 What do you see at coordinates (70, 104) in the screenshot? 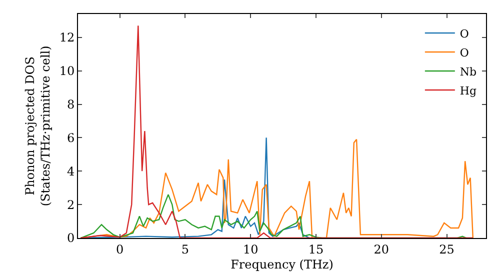
I see `y-tick-label: 8` at bounding box center [70, 104].